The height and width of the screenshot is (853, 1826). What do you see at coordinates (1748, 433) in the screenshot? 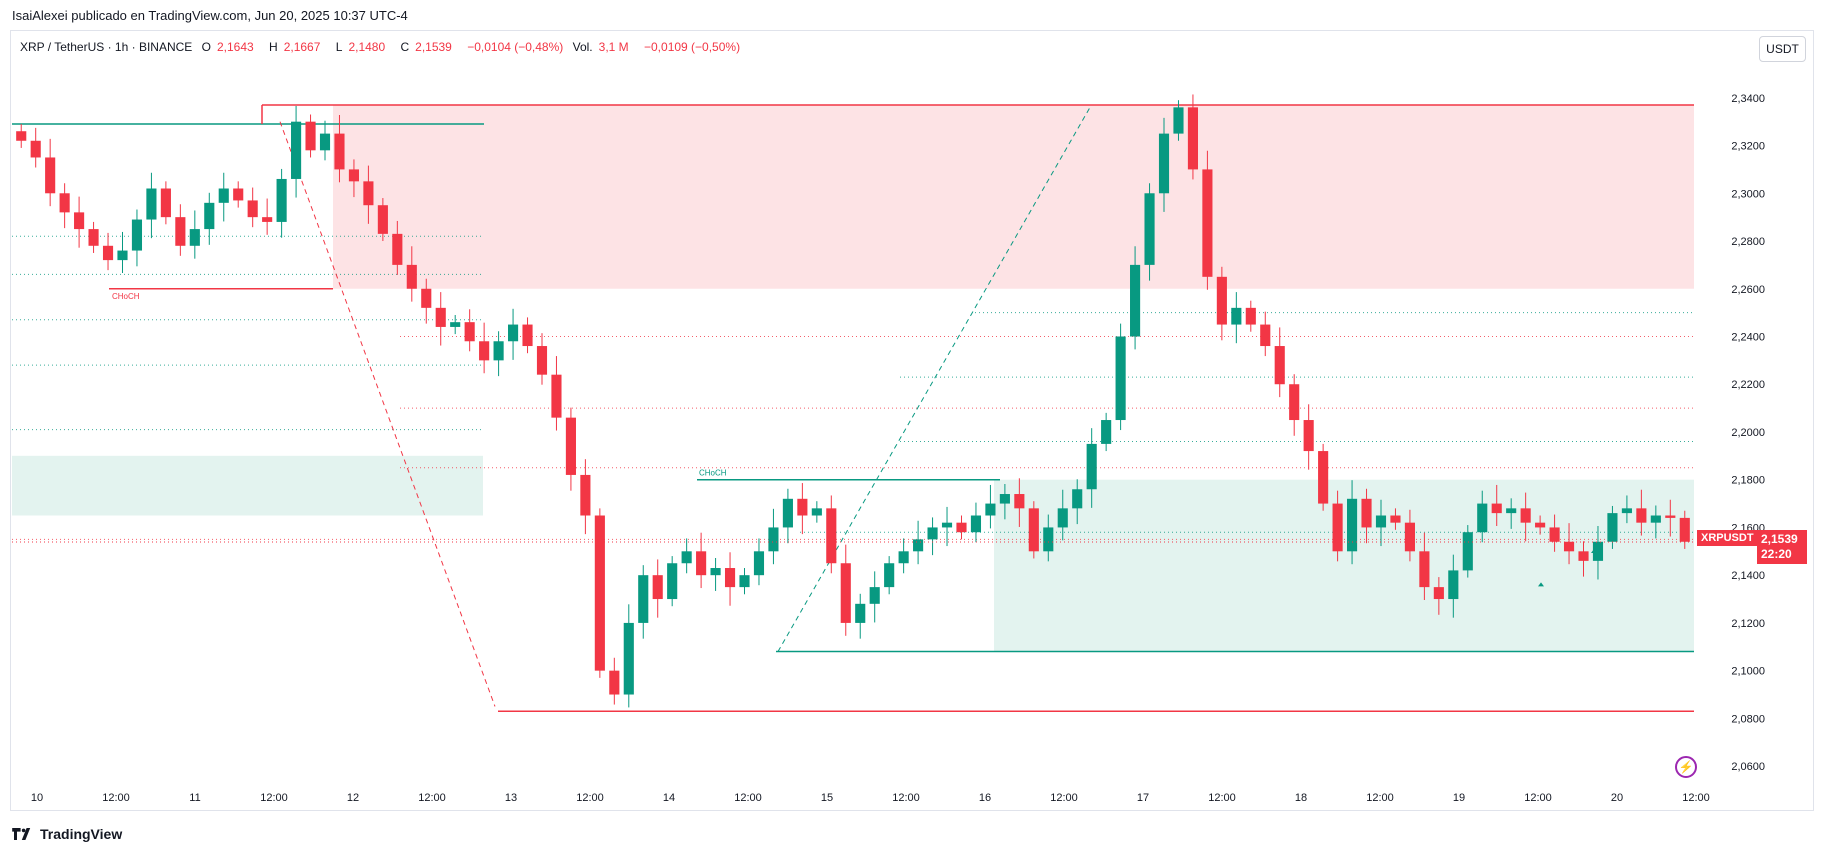
I see `y-tick-label: 2,2000` at bounding box center [1748, 433].